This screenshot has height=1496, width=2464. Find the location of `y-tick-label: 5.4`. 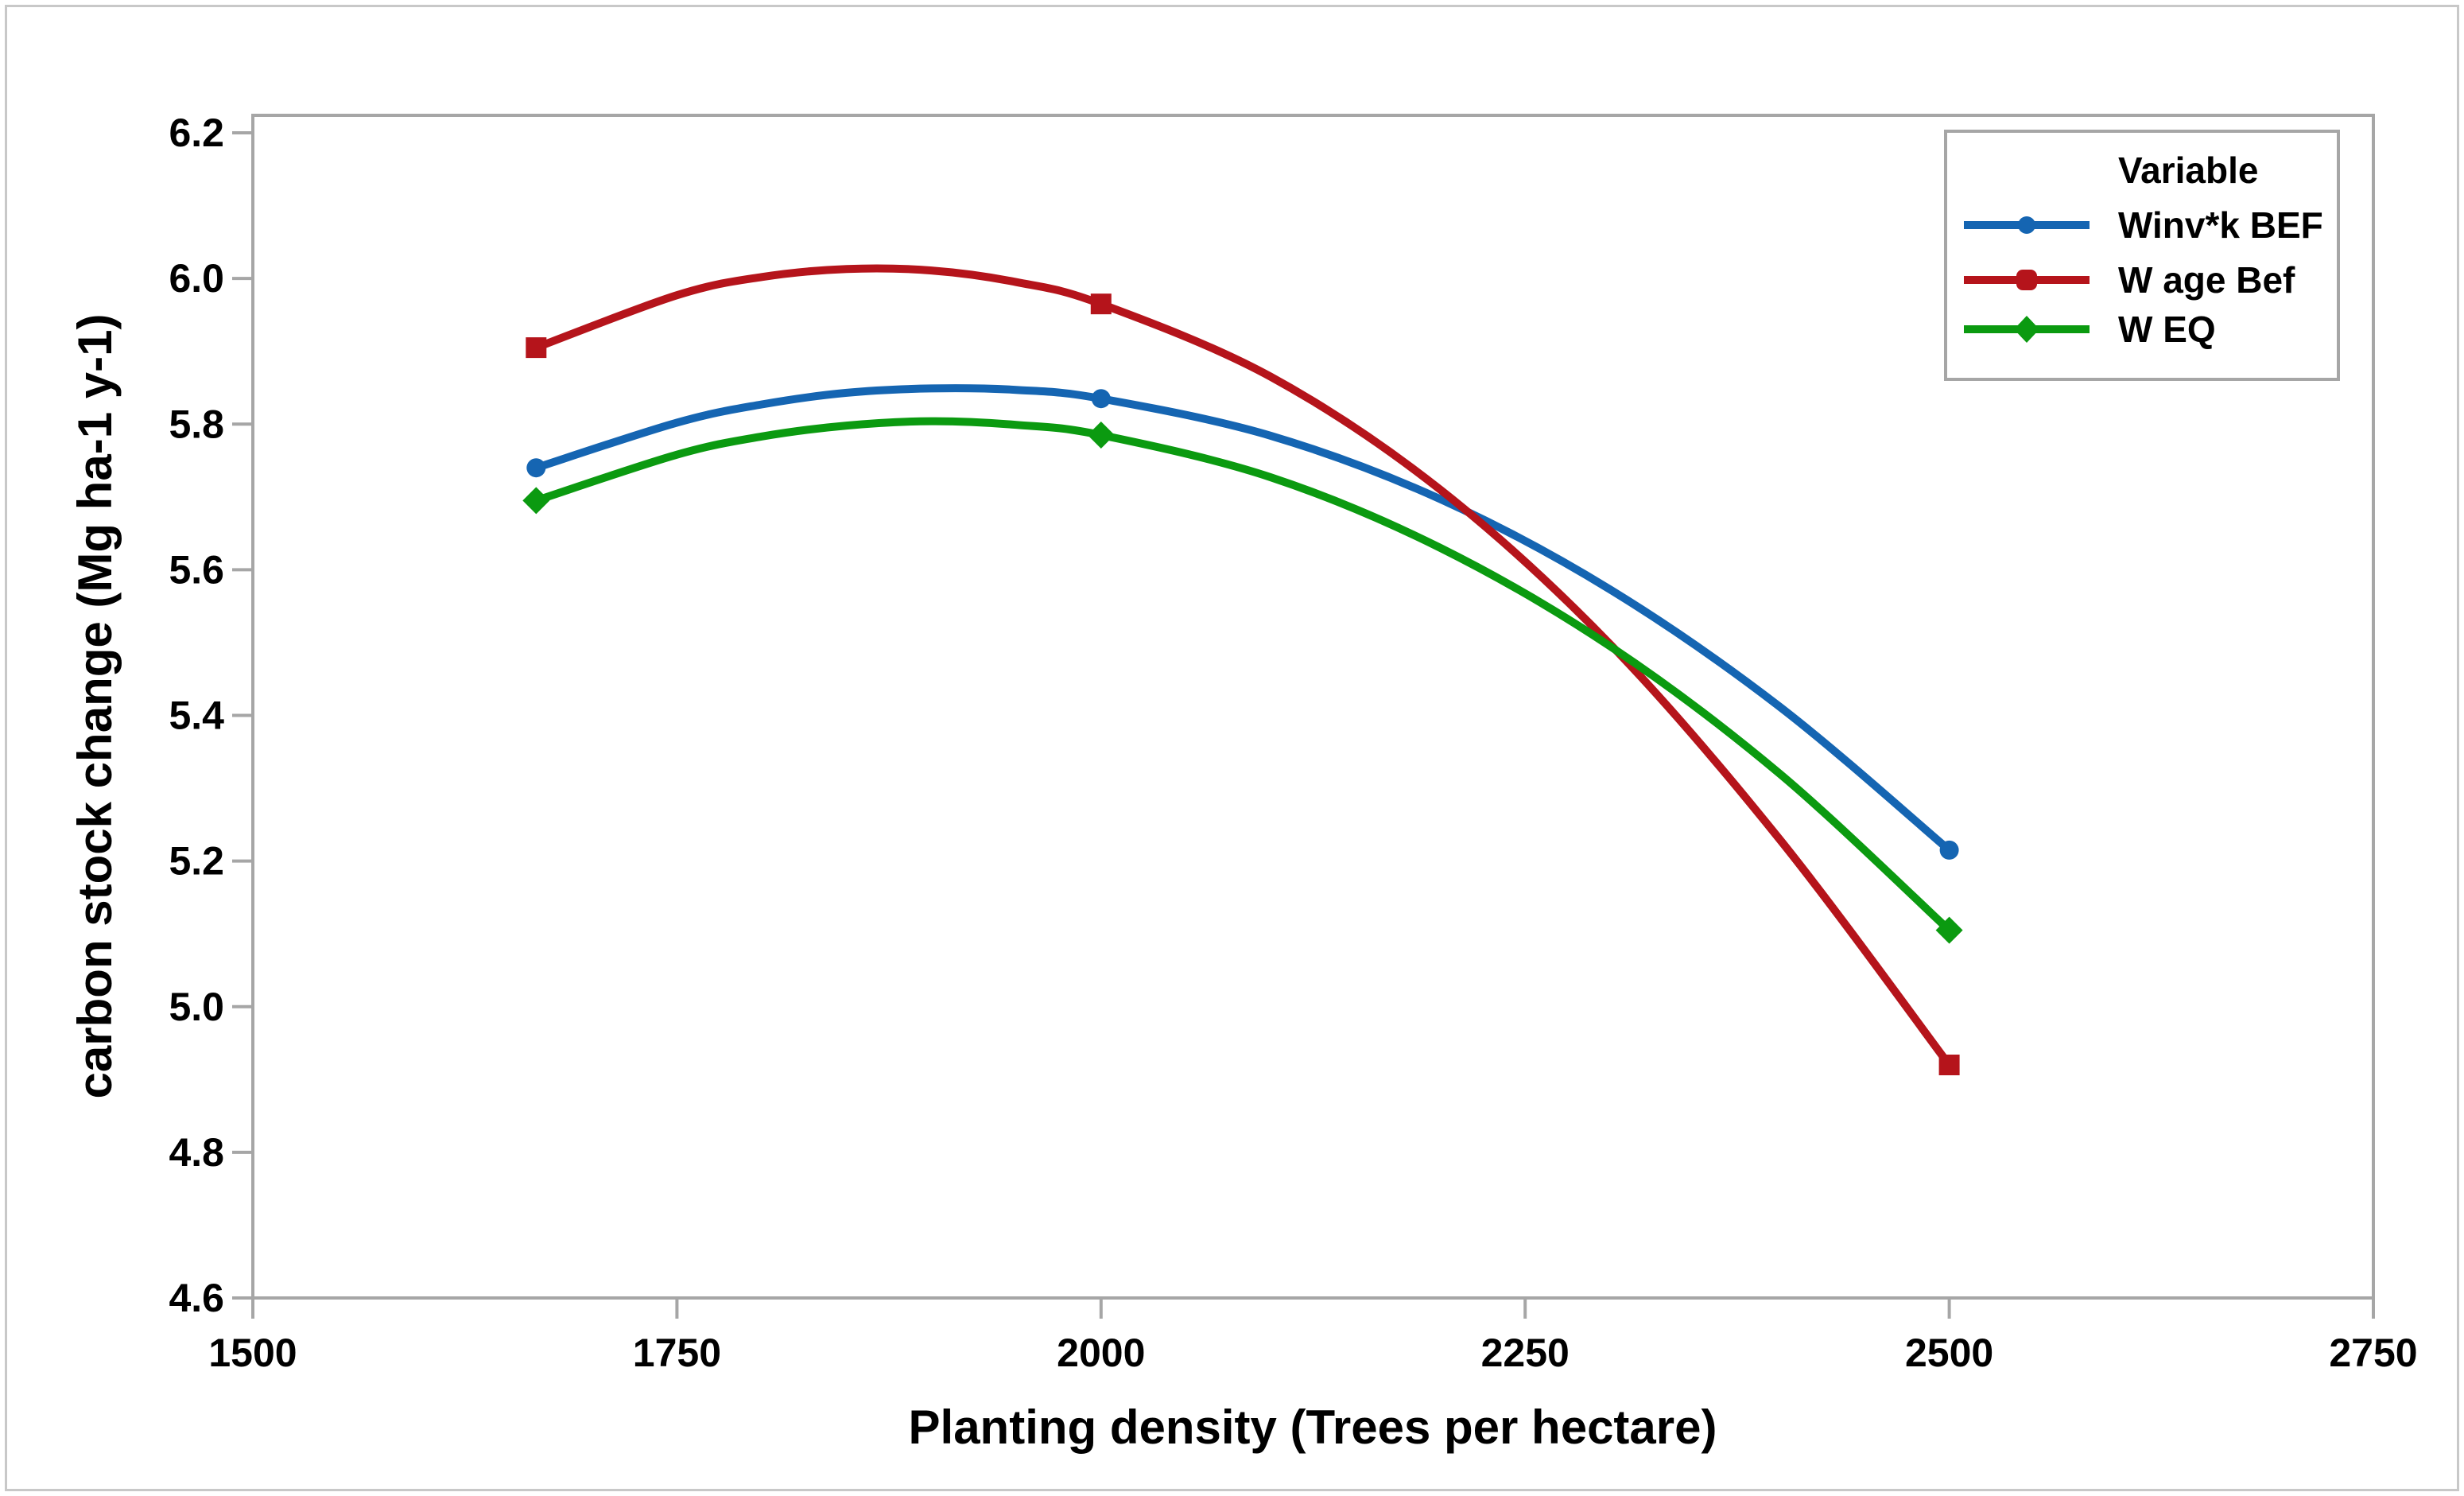

y-tick-label: 5.4 is located at coordinates (196, 716).